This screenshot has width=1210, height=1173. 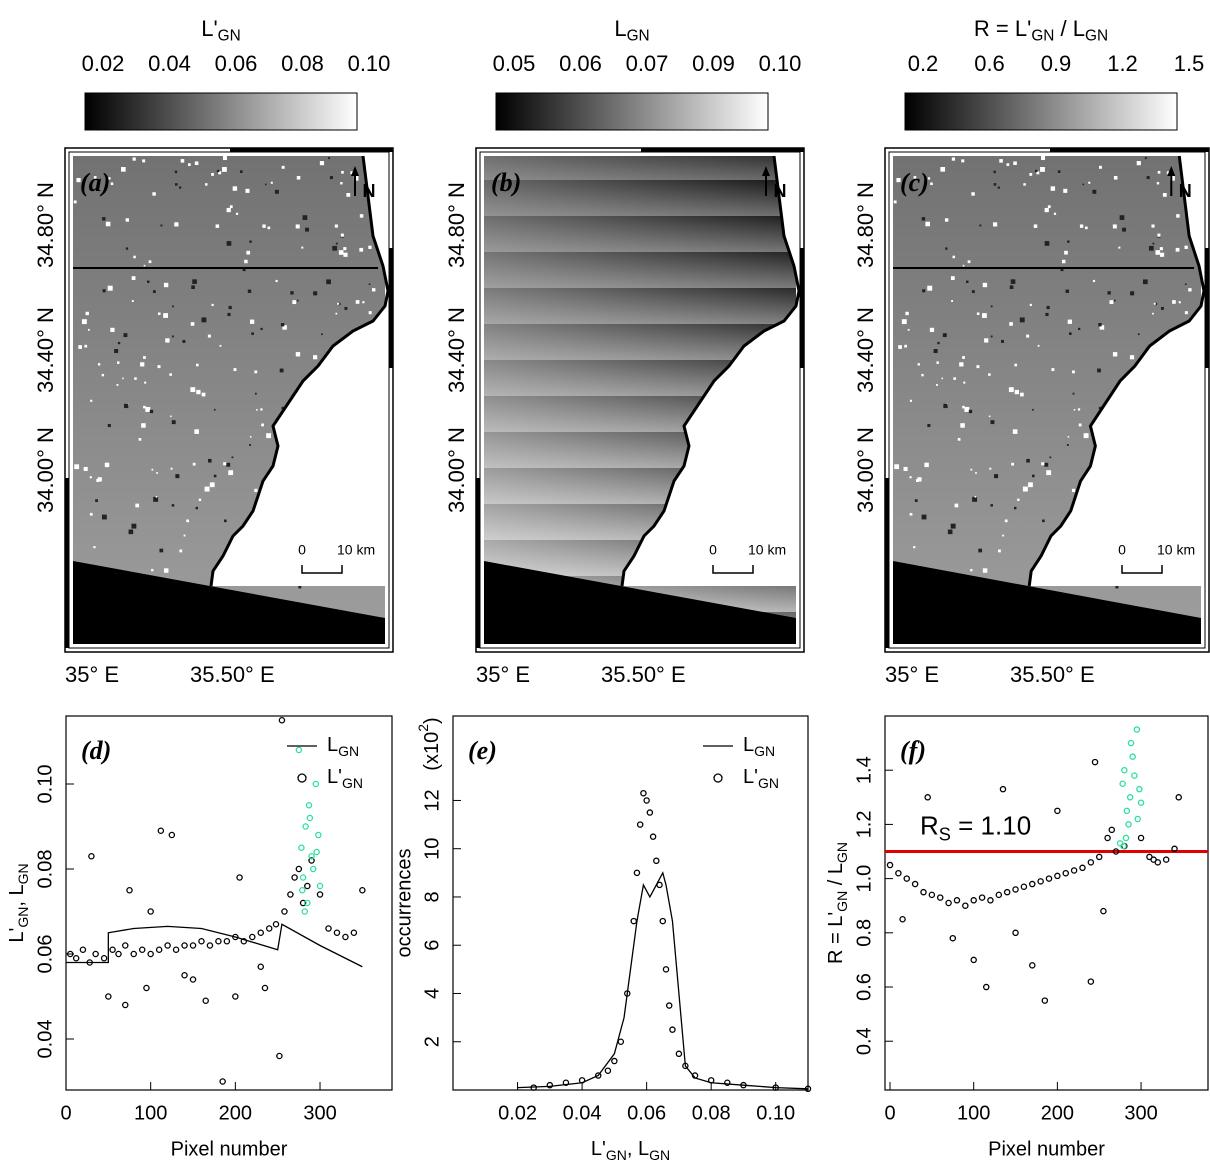 What do you see at coordinates (478, 563) in the screenshot?
I see `frame-bar` at bounding box center [478, 563].